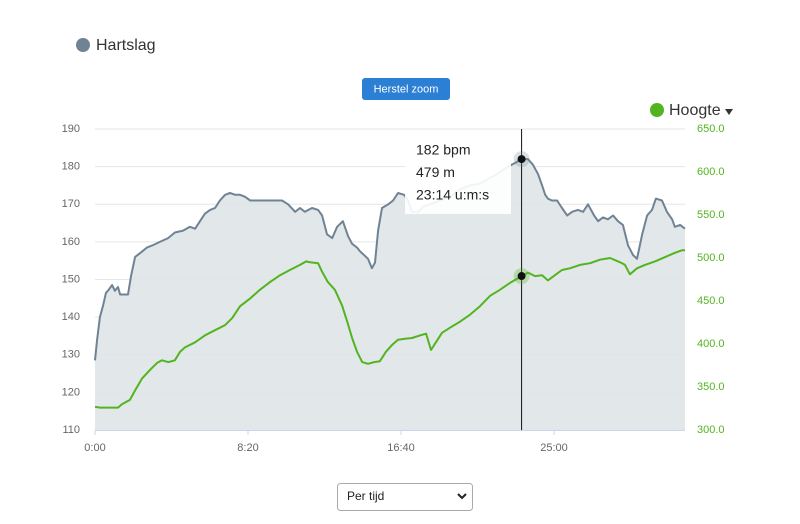 The image size is (800, 524). I want to click on dropdown-arrow, so click(729, 112).